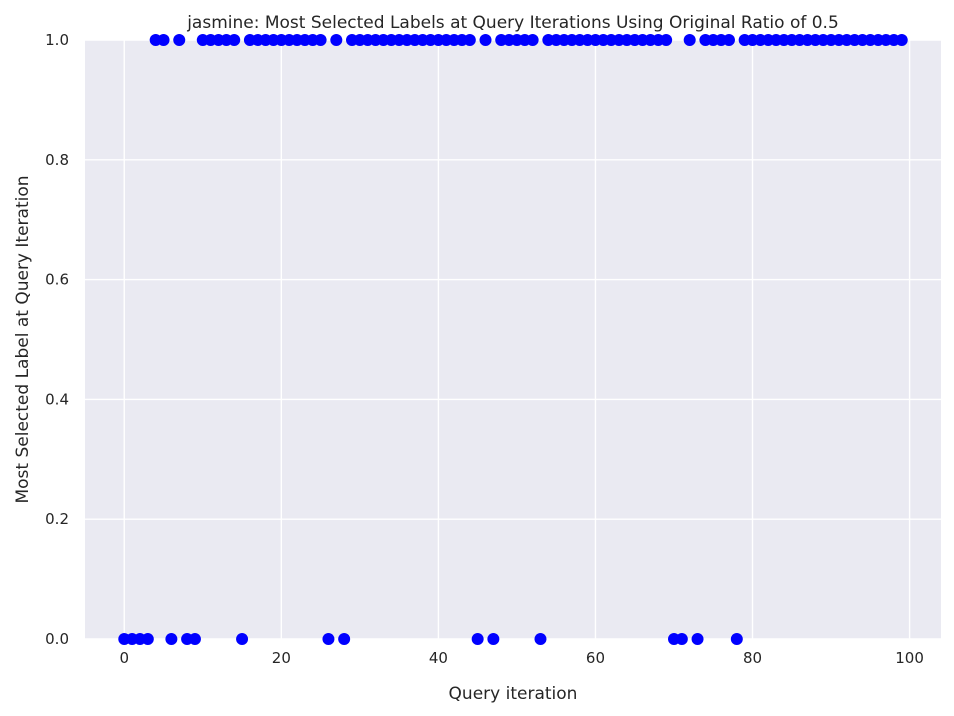 This screenshot has height=716, width=954. I want to click on x-tick-label: 80, so click(752, 658).